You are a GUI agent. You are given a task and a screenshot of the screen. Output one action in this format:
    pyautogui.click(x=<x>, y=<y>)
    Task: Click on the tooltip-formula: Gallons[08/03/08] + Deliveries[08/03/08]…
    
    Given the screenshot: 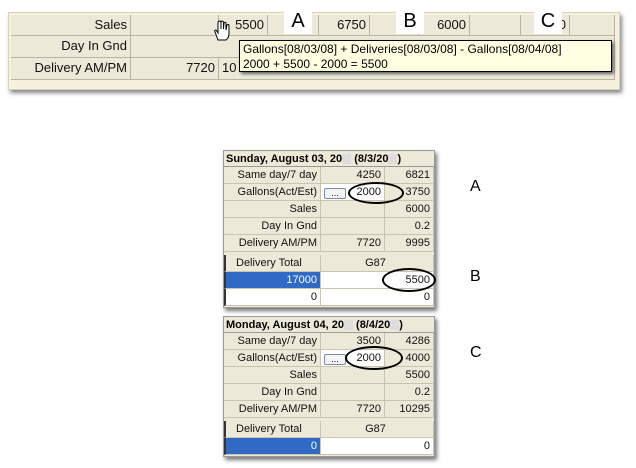 What is the action you would take?
    pyautogui.click(x=402, y=49)
    